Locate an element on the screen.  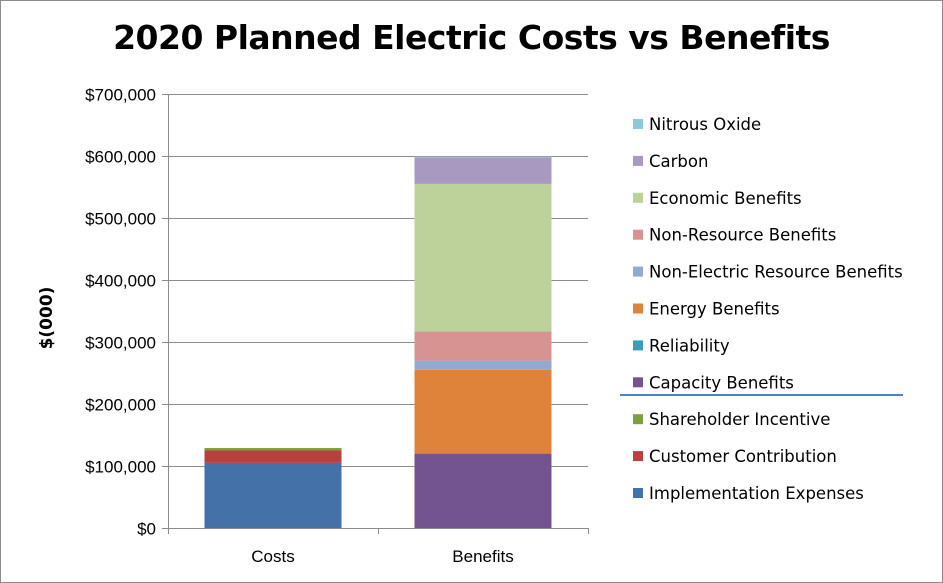
y-tick-label: $100,000 is located at coordinates (120, 467).